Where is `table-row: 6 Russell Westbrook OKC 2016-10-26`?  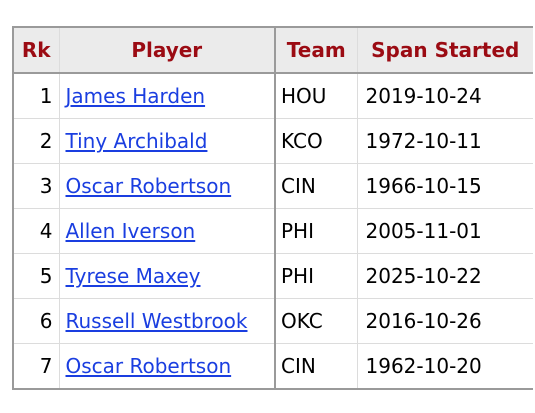
table-row: 6 Russell Westbrook OKC 2016-10-26 is located at coordinates (272, 321).